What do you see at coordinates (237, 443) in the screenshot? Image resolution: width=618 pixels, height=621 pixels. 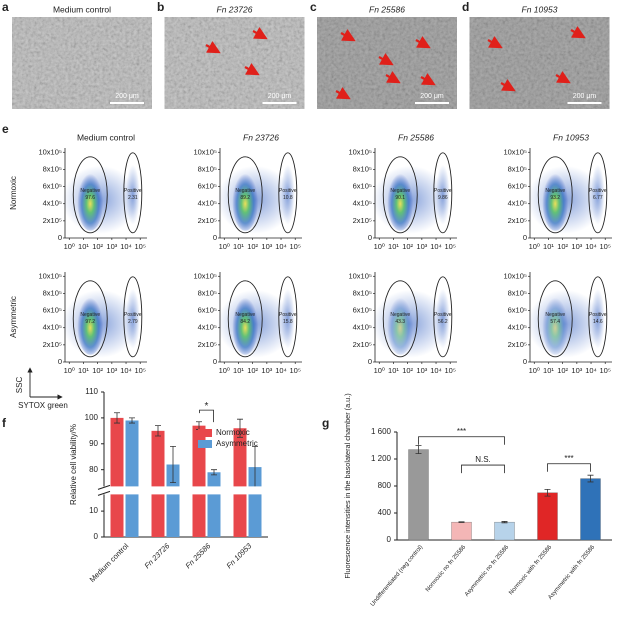 I see `legend-label: Asymmetric` at bounding box center [237, 443].